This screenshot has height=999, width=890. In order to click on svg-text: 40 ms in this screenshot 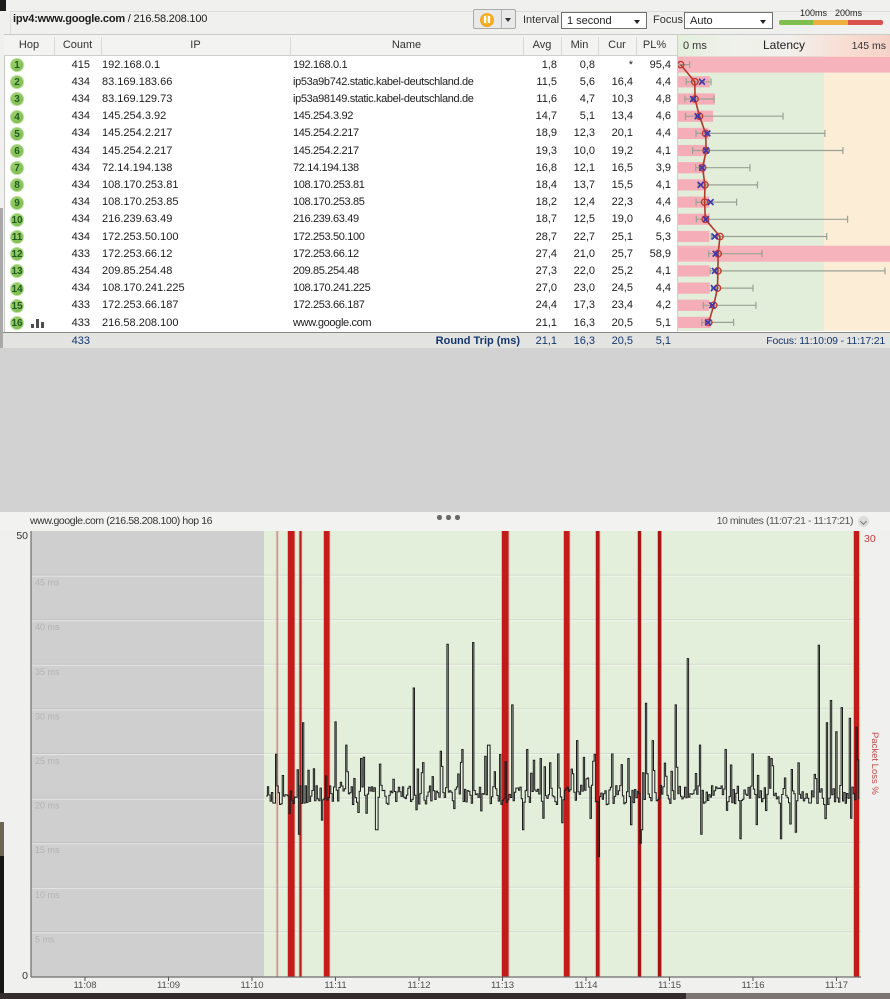, I will do `click(47, 627)`.